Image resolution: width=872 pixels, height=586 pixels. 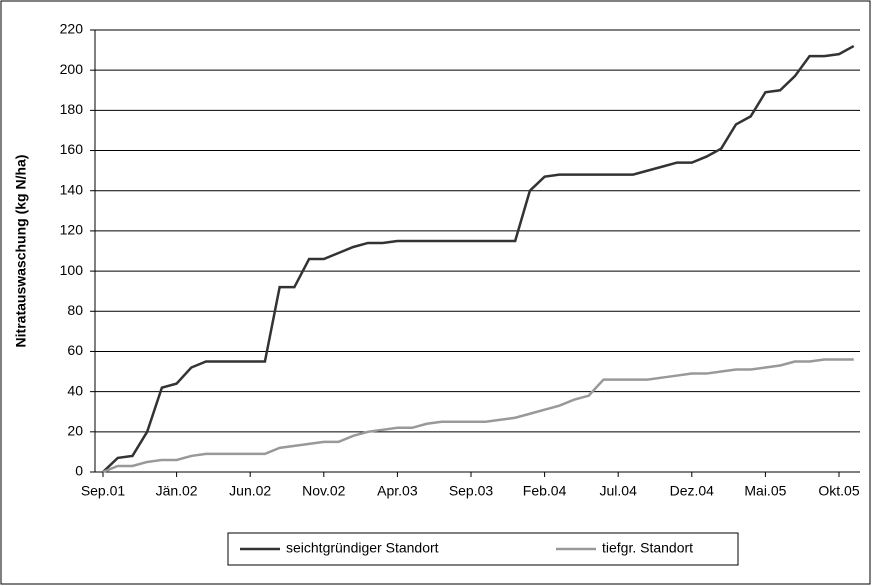 What do you see at coordinates (397, 491) in the screenshot?
I see `x-tick-label: Apr.03` at bounding box center [397, 491].